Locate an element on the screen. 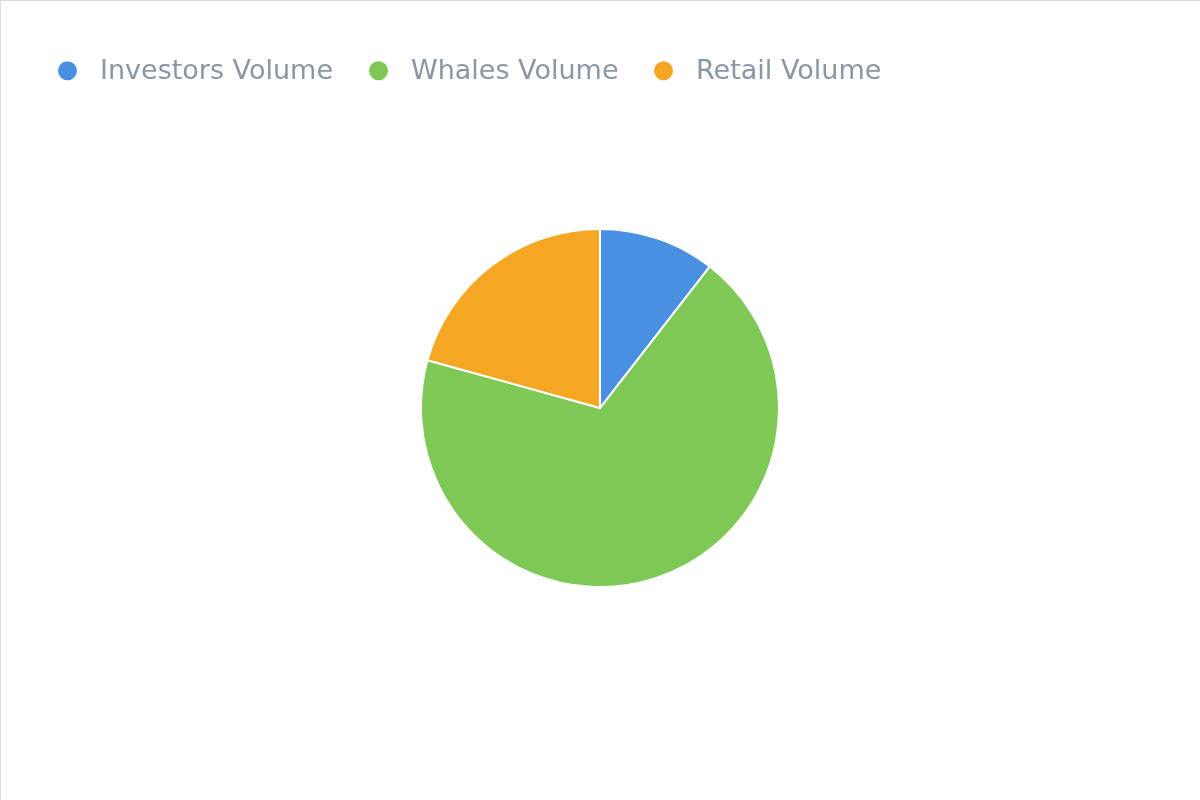  legend-label: Retail Volume is located at coordinates (789, 69).